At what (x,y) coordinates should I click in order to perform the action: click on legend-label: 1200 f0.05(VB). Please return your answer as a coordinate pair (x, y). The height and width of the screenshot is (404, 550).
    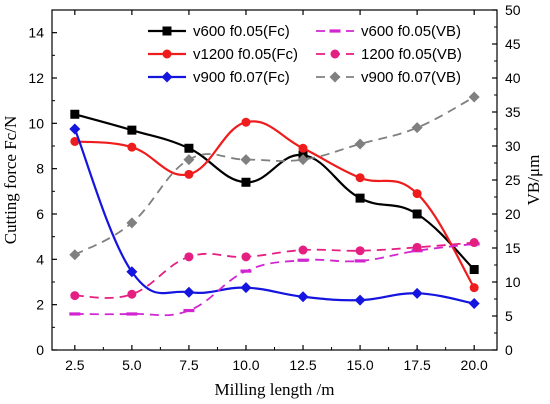
    Looking at the image, I should click on (411, 54).